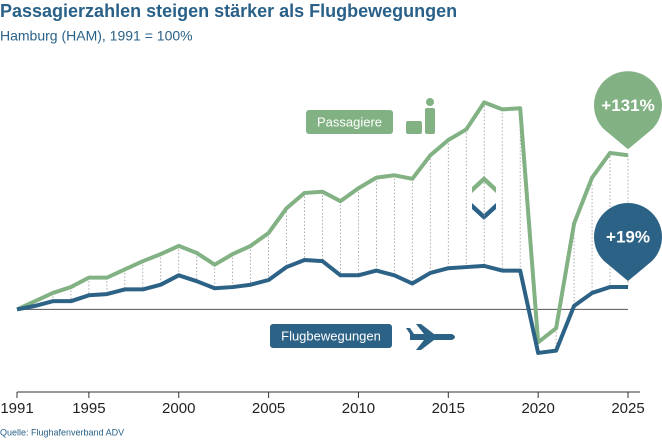 The width and height of the screenshot is (662, 440). I want to click on x-tick-label: 2020, so click(537, 408).